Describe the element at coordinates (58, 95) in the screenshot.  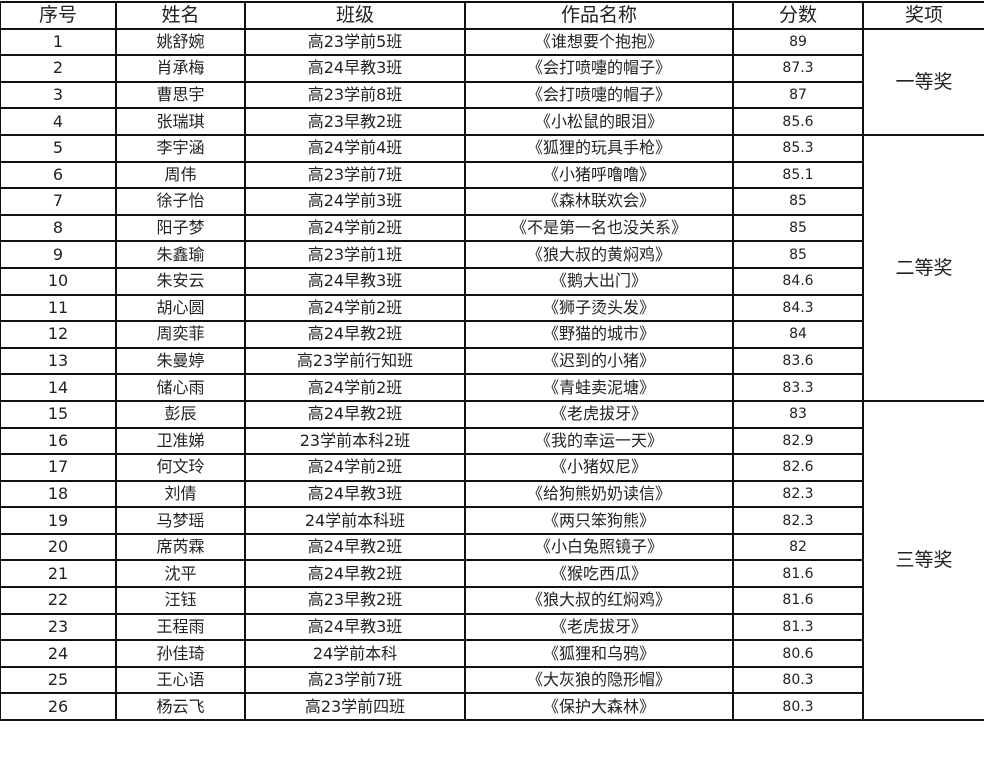
I see `cell-no: 3` at that location.